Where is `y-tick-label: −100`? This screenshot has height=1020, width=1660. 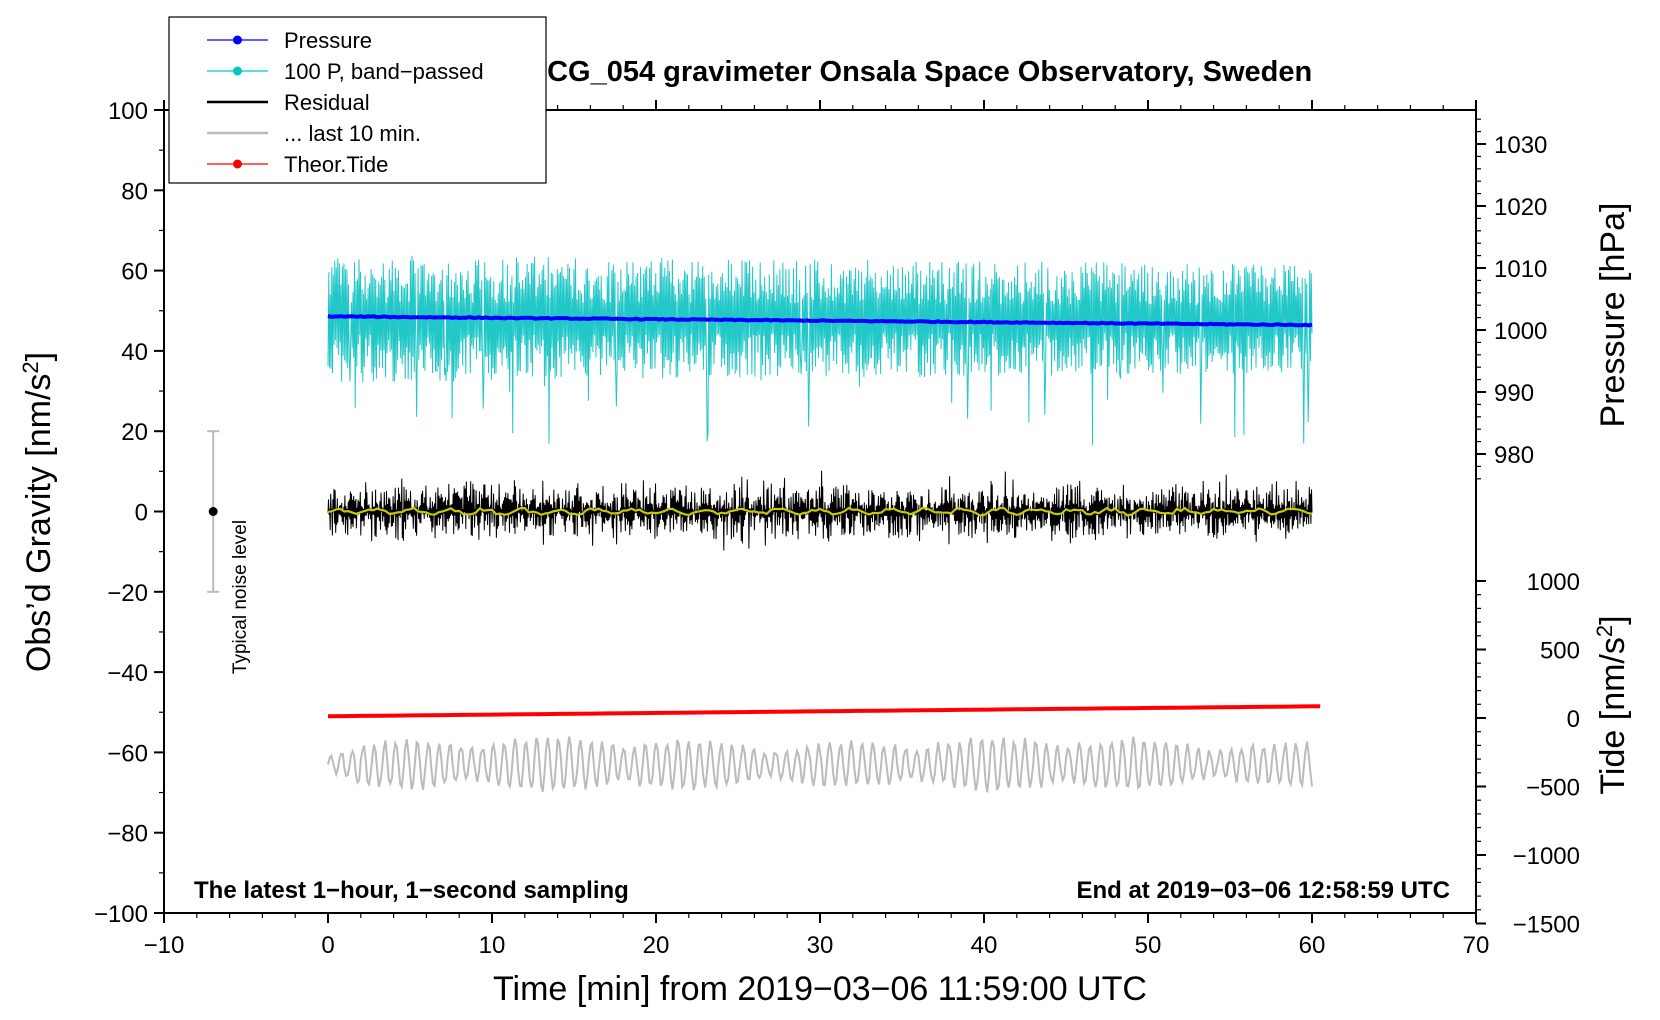 y-tick-label: −100 is located at coordinates (121, 914).